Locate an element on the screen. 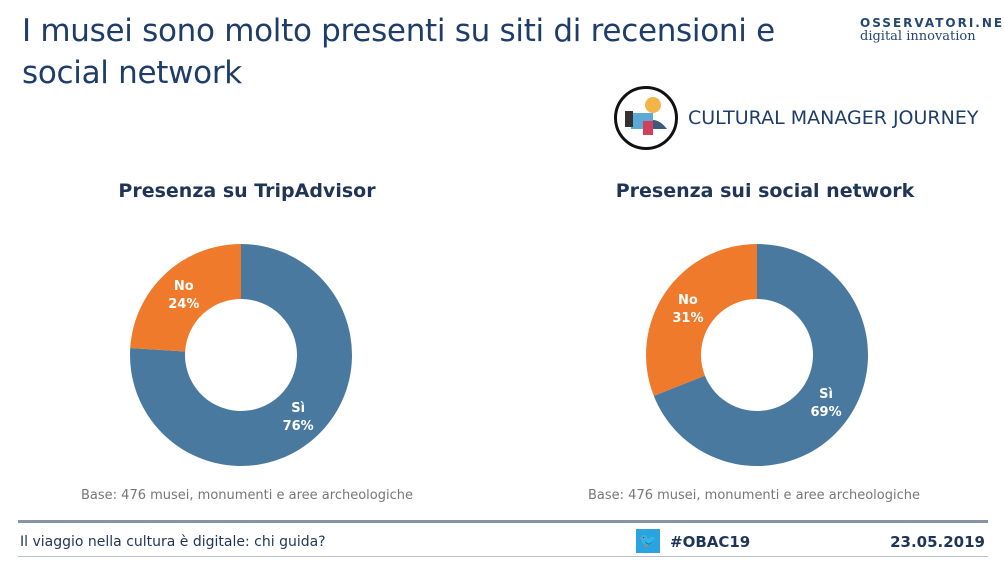 Image resolution: width=1004 pixels, height=565 pixels. logo-line1: OSSERVATORI.NET is located at coordinates (932, 23).